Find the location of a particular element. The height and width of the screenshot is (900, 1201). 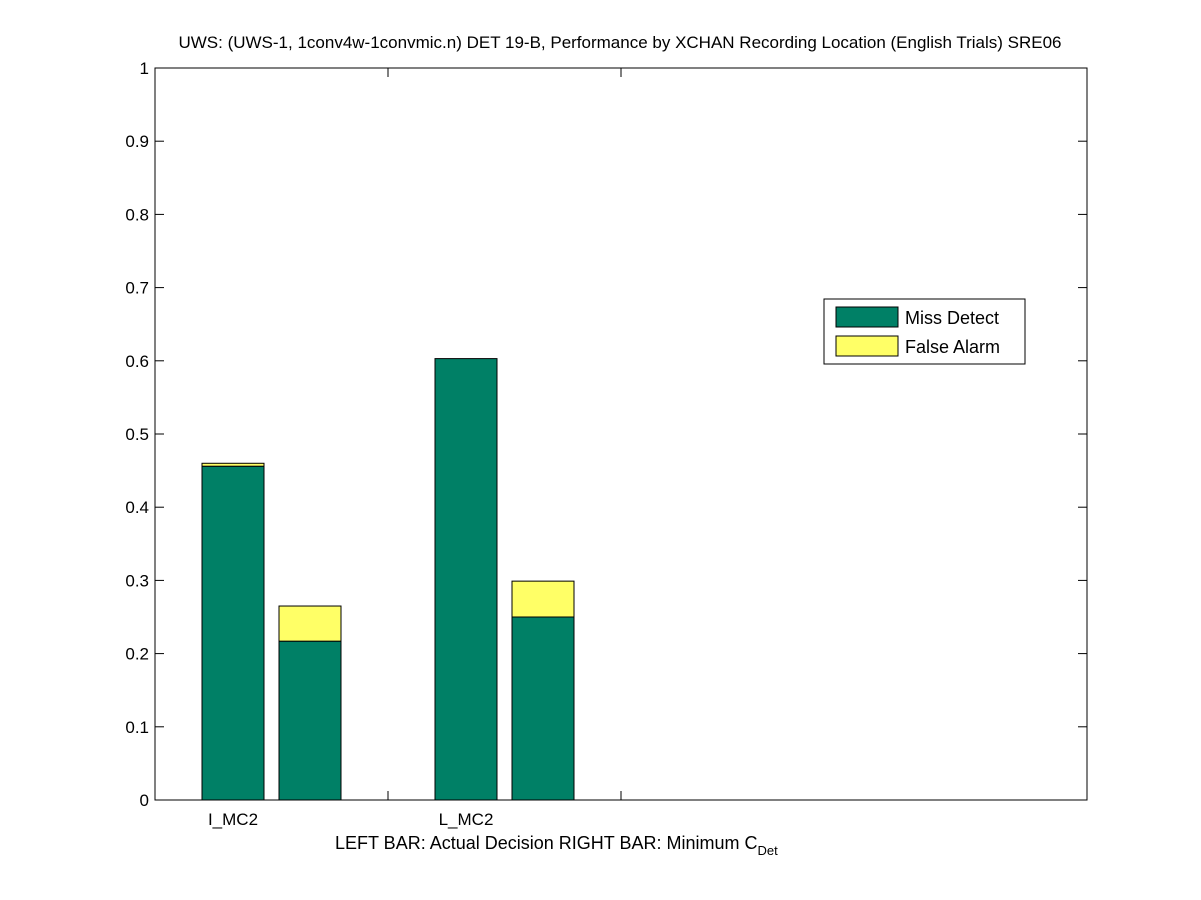

legend-label: Miss Detect is located at coordinates (952, 318).